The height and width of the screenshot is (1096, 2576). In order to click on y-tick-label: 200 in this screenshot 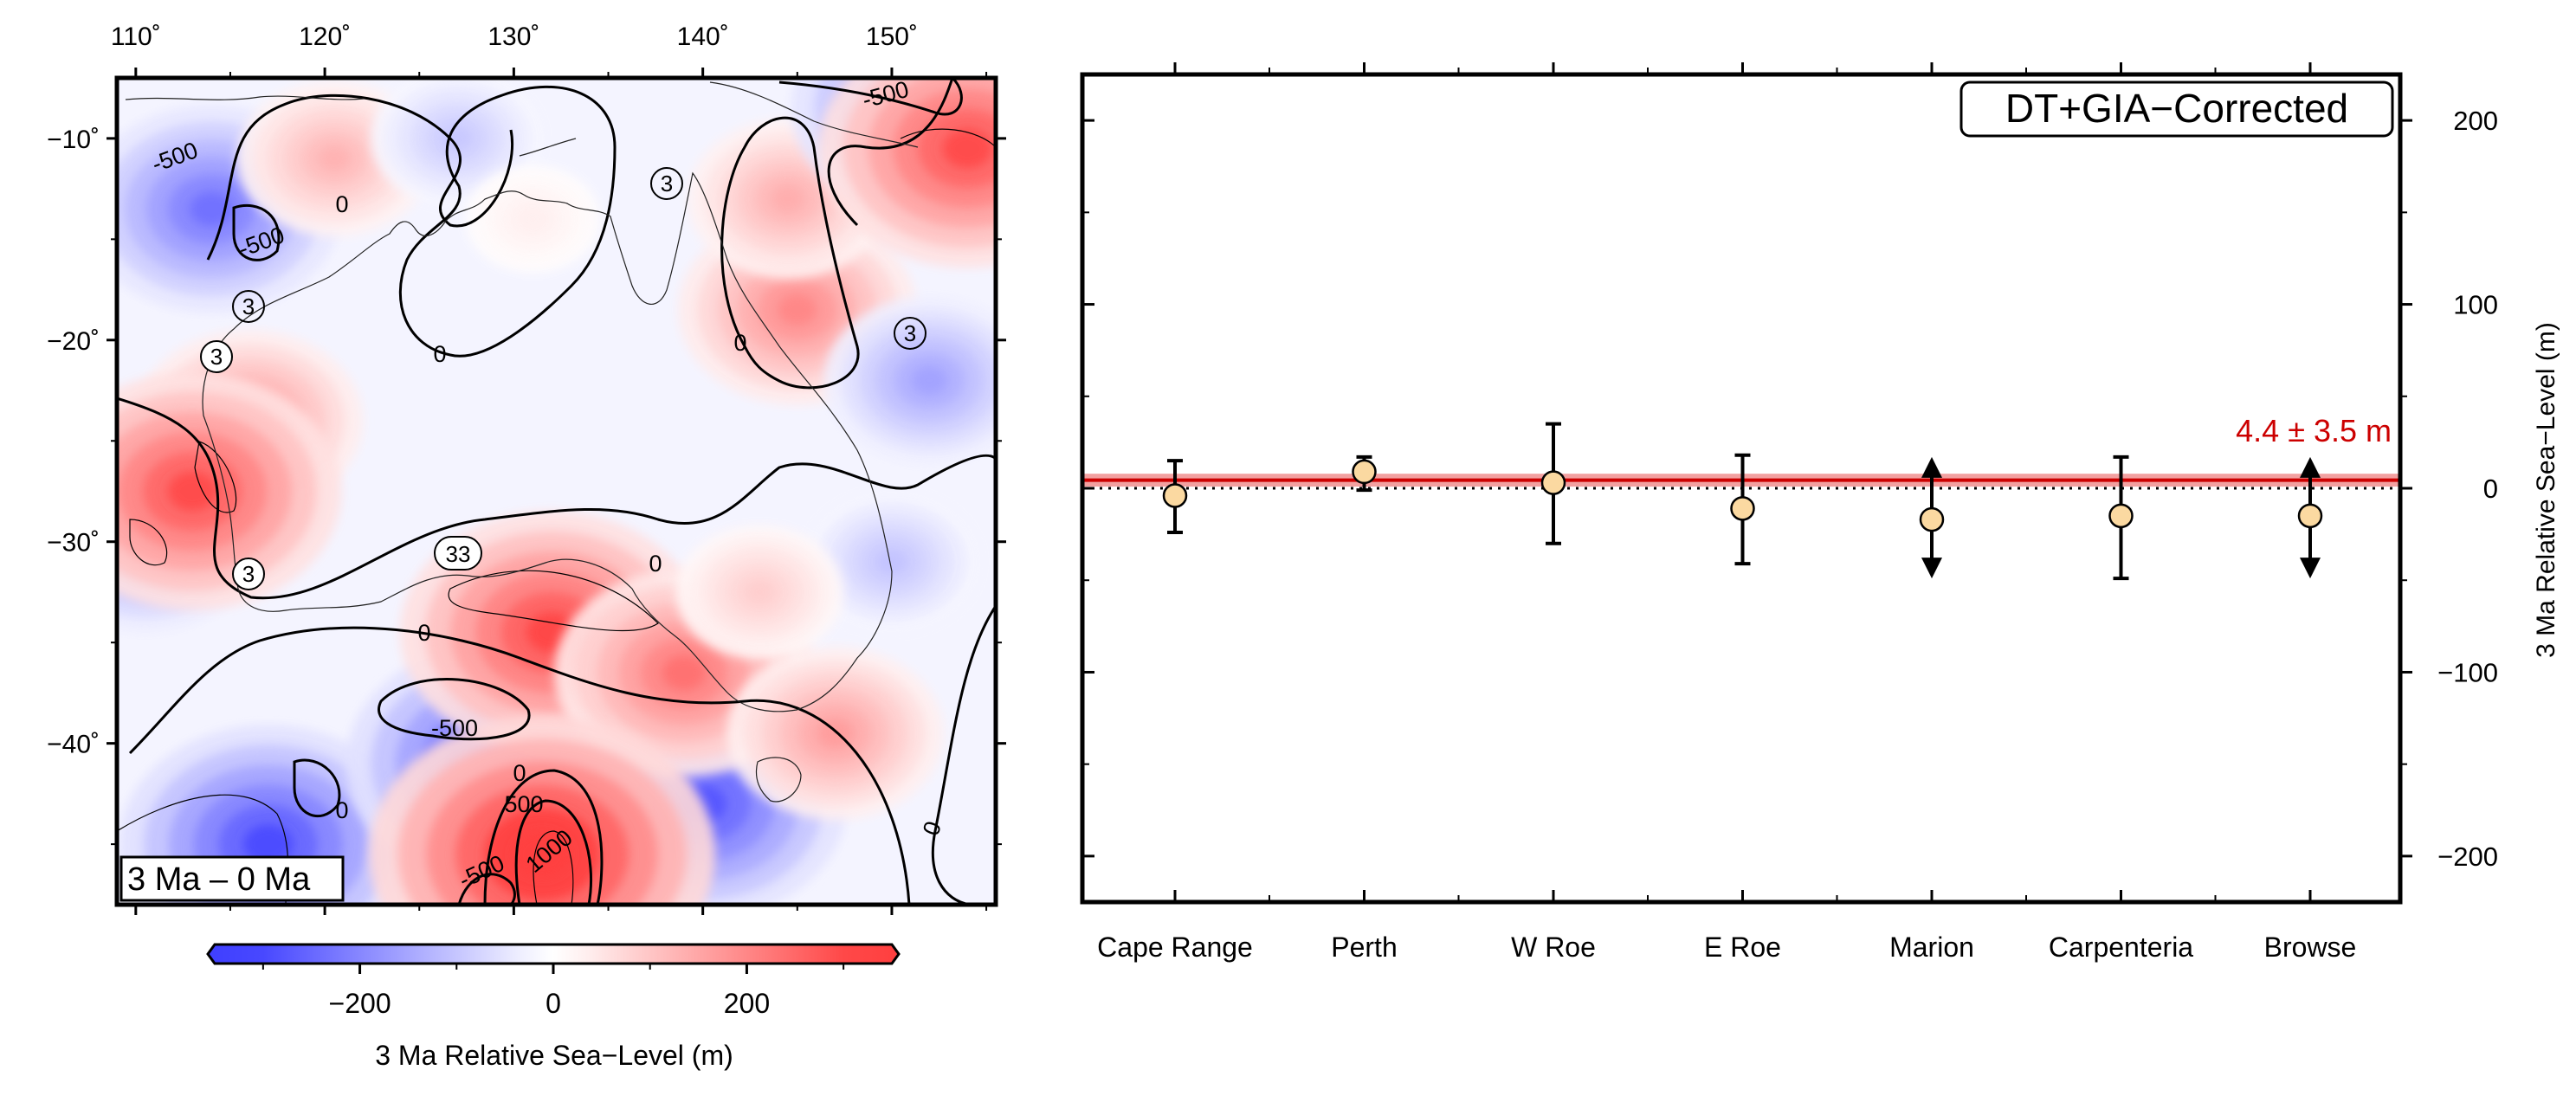, I will do `click(2475, 121)`.